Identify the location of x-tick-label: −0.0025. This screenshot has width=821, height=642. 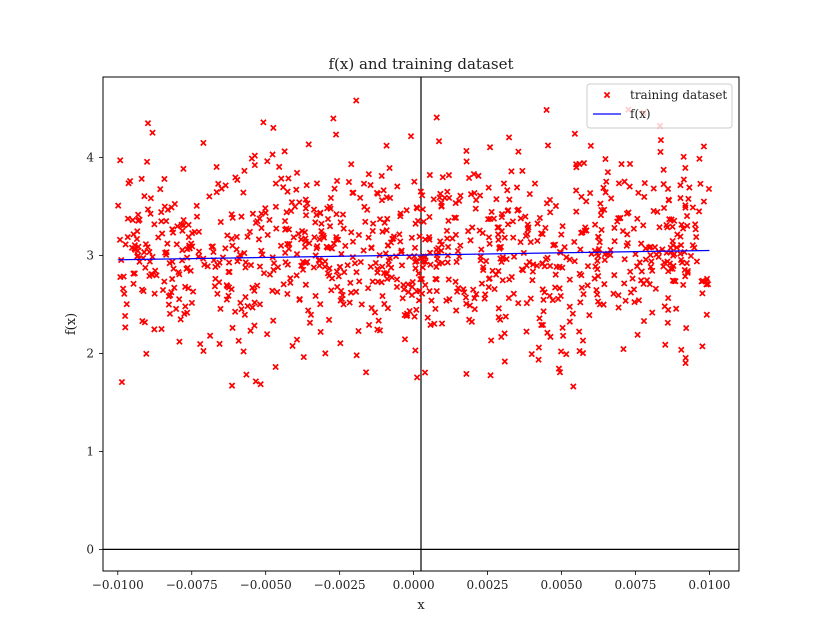
(340, 585).